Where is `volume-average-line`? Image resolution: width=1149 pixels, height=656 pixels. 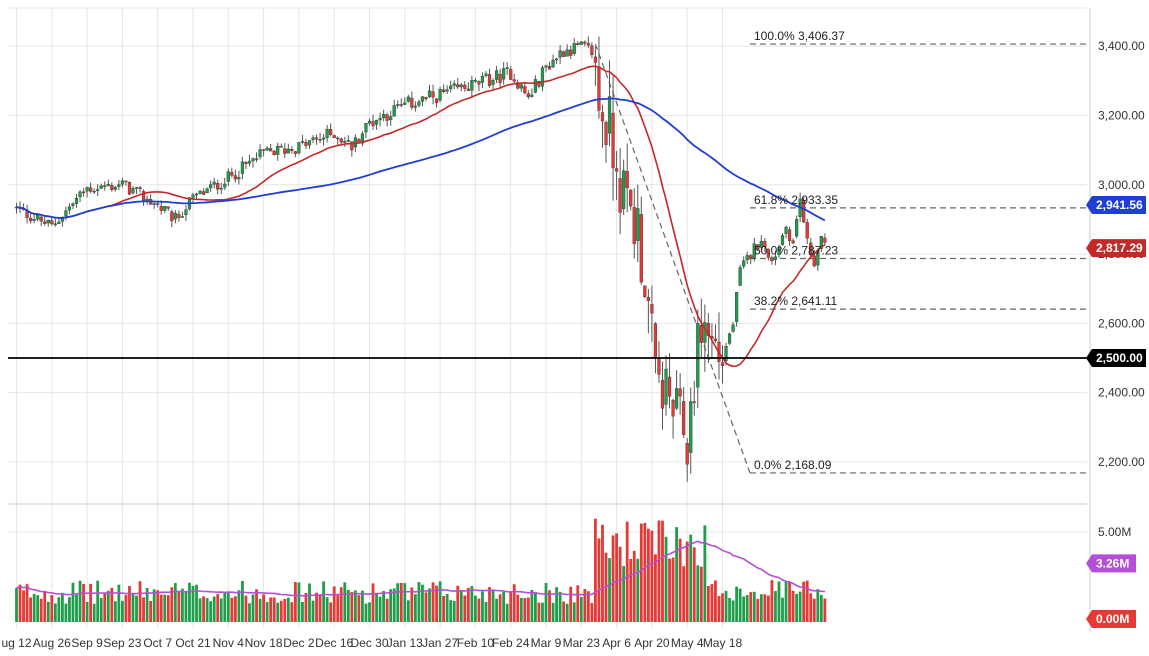
volume-average-line is located at coordinates (420, 568).